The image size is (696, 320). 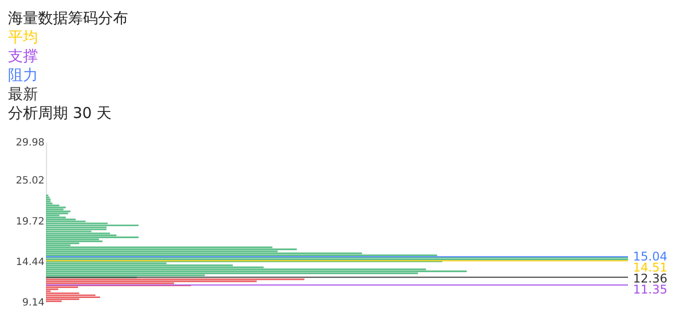 I want to click on chart-subtitle: 分析周期 30 天, so click(x=60, y=113).